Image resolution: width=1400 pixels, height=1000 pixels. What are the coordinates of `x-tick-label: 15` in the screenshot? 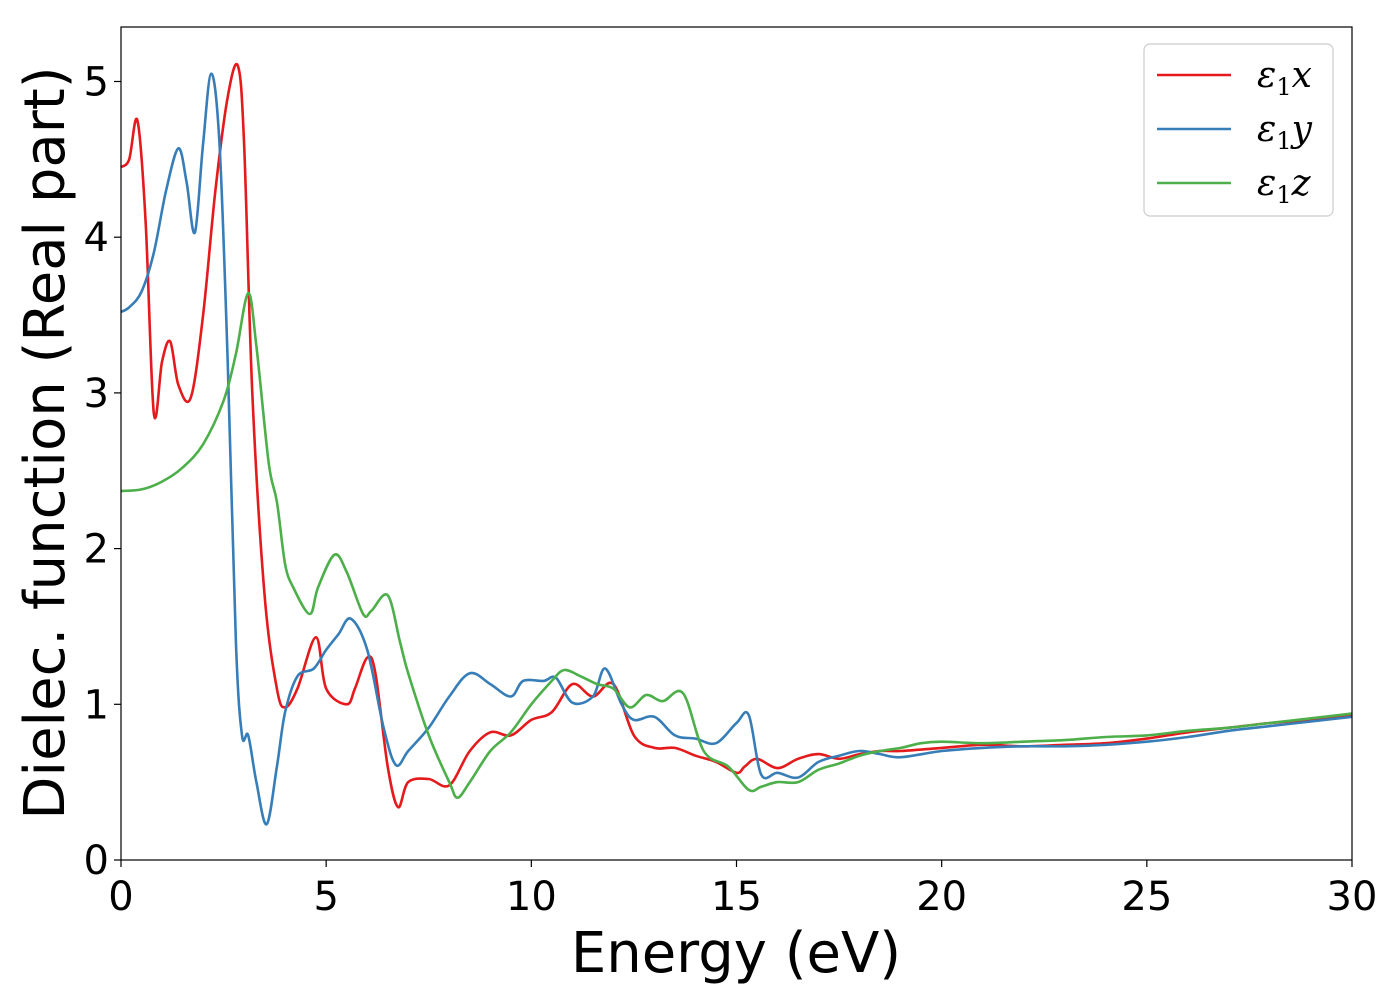 It's located at (736, 897).